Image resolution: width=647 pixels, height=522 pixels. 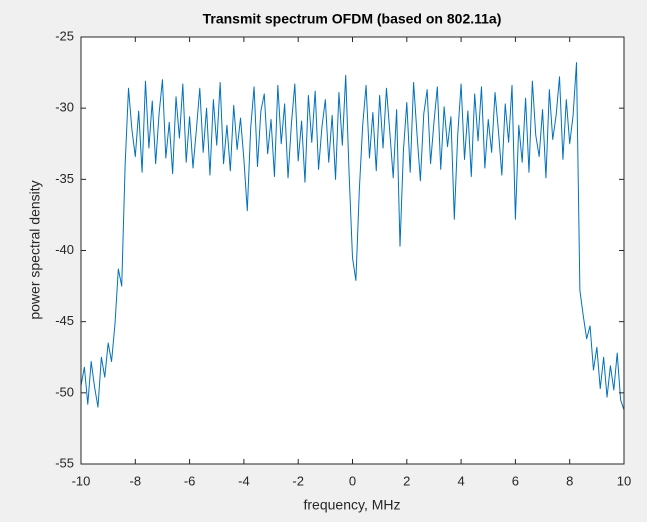 I want to click on y-tick-label: -55, so click(x=64, y=462).